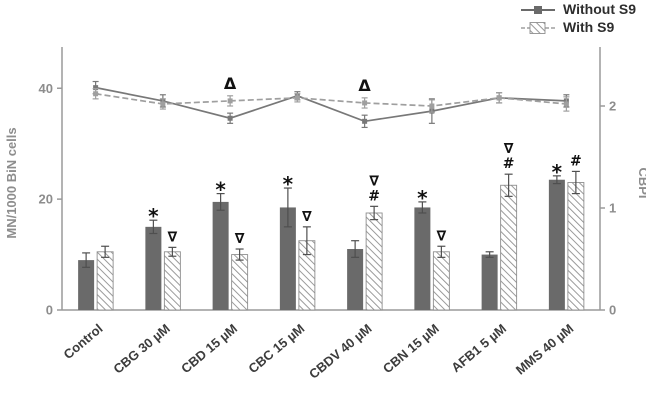 This screenshot has height=404, width=646. Describe the element at coordinates (209, 348) in the screenshot. I see `category-label: CBD 15 µM` at that location.